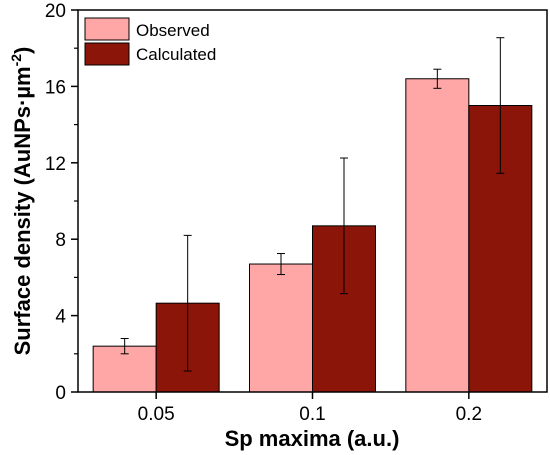 Image resolution: width=550 pixels, height=455 pixels. Describe the element at coordinates (55, 11) in the screenshot. I see `y-tick-label: 20` at that location.